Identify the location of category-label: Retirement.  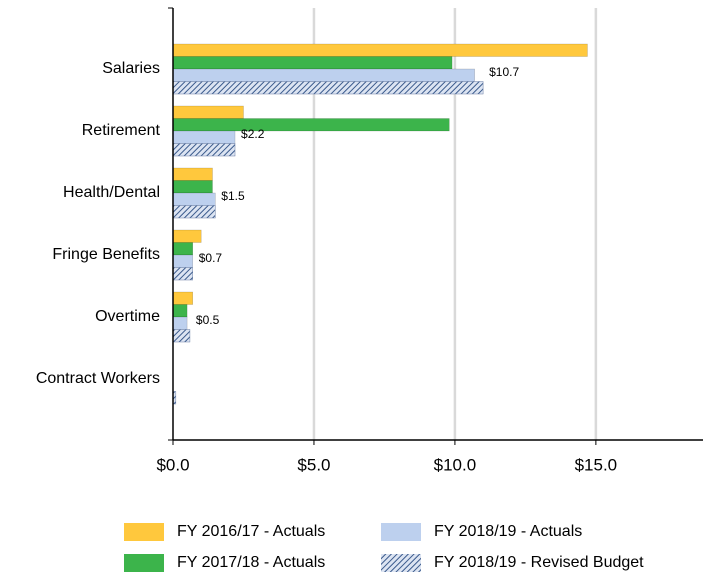
(121, 130).